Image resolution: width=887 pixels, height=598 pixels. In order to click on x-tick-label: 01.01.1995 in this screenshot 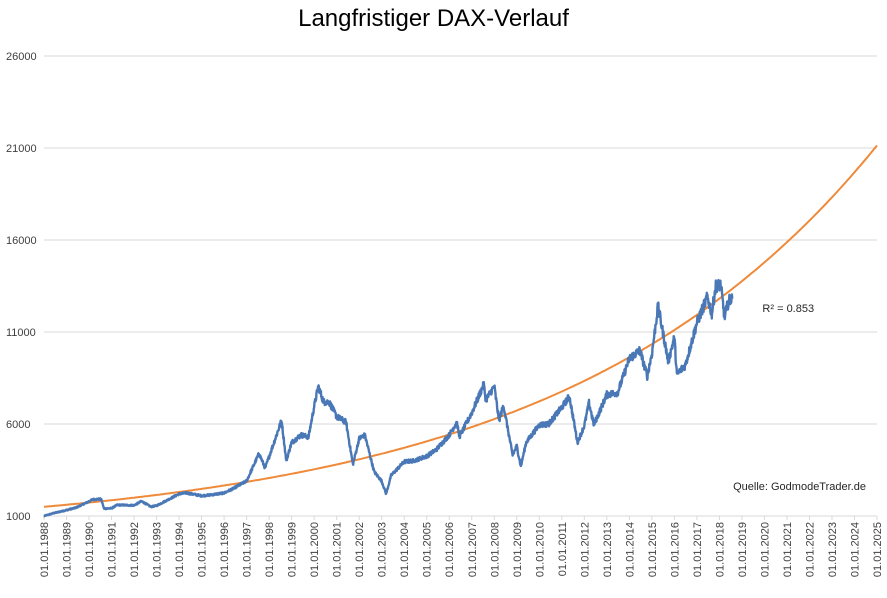, I will do `click(203, 549)`.